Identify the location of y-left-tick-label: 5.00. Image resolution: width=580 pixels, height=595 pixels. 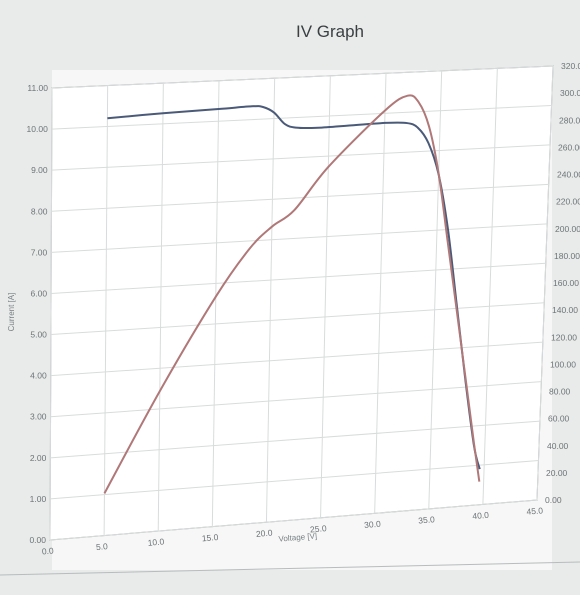
(38, 335).